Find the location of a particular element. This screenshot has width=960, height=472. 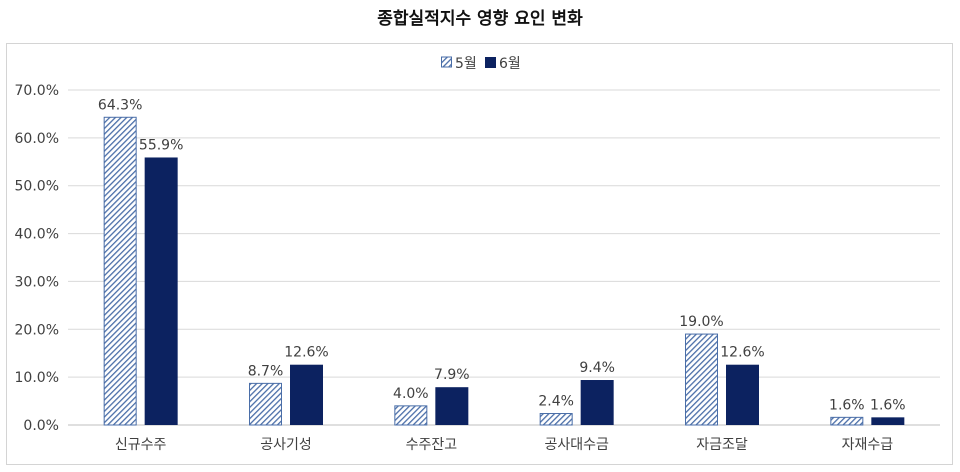

data-label: 8.7% is located at coordinates (266, 371).